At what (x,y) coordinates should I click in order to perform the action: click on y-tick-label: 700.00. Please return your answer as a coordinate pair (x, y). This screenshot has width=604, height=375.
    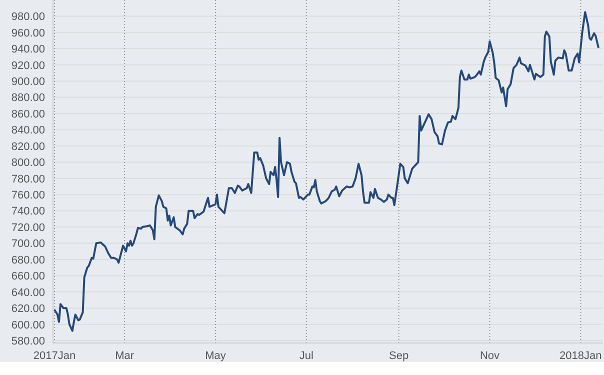
    Looking at the image, I should click on (28, 244).